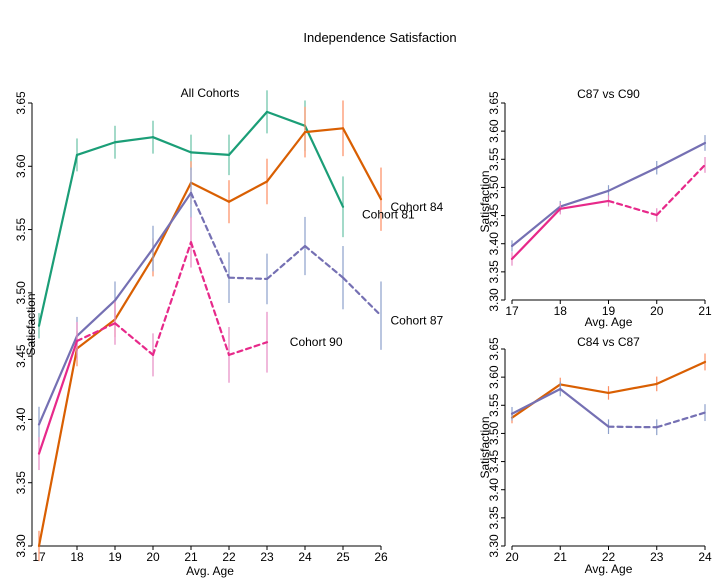 The width and height of the screenshot is (723, 578). Describe the element at coordinates (343, 557) in the screenshot. I see `x-tick-label: 25` at that location.